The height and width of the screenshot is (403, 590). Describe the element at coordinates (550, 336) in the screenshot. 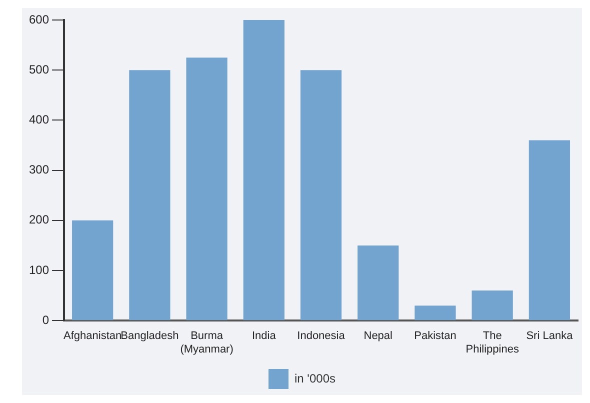

I see `x-tick-label: Sri Lanka` at that location.